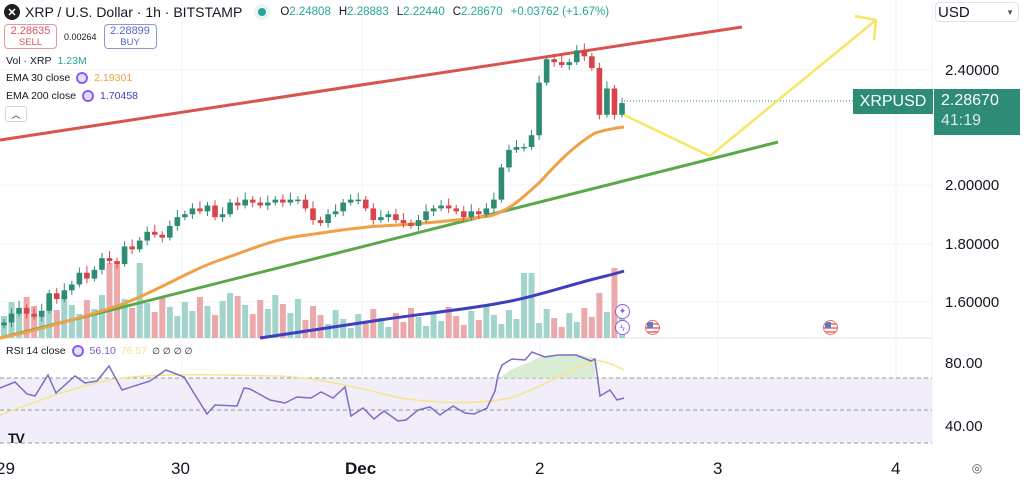  Describe the element at coordinates (893, 101) in the screenshot. I see `symbol-price-label: XRPUSD` at that location.